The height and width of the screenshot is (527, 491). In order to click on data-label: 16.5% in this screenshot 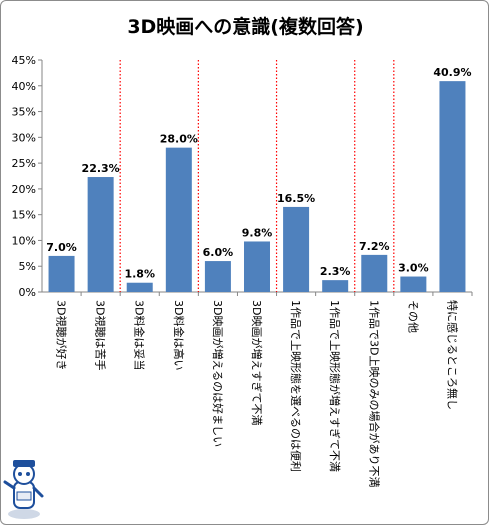, I will do `click(296, 198)`.